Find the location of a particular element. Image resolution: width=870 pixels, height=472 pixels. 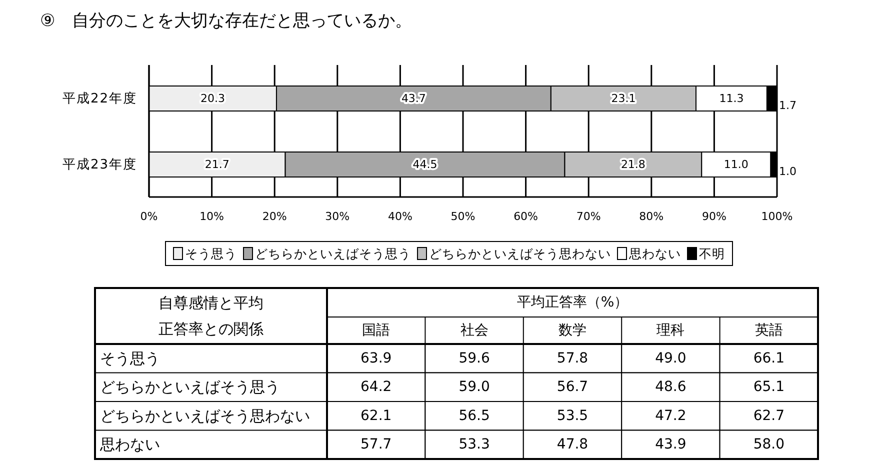

data-label: 20.3 is located at coordinates (212, 98).